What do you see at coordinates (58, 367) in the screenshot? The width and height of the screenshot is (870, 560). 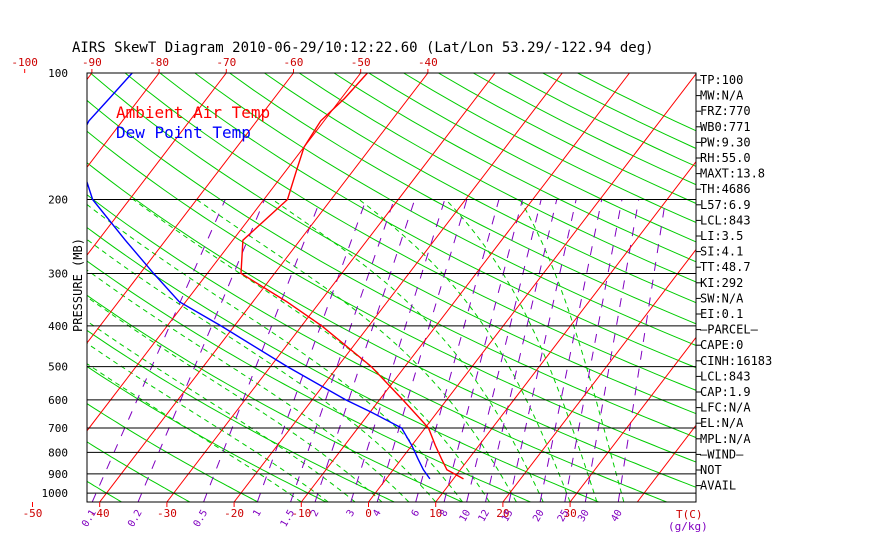 I see `pressure-tick-label: 500` at bounding box center [58, 367].